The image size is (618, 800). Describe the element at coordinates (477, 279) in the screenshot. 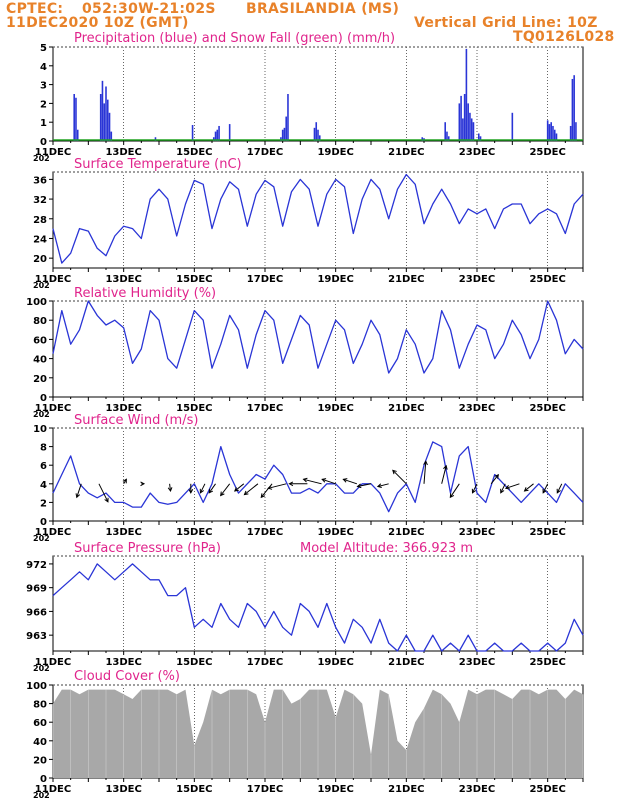

I see `temp-xtick-label-6: 23DEC` at that location.